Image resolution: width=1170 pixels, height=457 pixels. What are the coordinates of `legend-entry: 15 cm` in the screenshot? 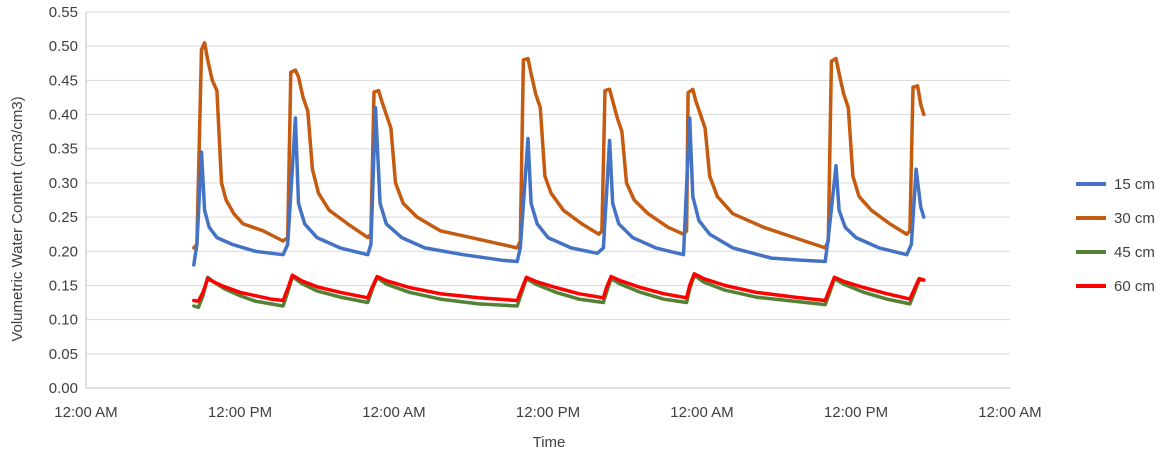 It's located at (1115, 184).